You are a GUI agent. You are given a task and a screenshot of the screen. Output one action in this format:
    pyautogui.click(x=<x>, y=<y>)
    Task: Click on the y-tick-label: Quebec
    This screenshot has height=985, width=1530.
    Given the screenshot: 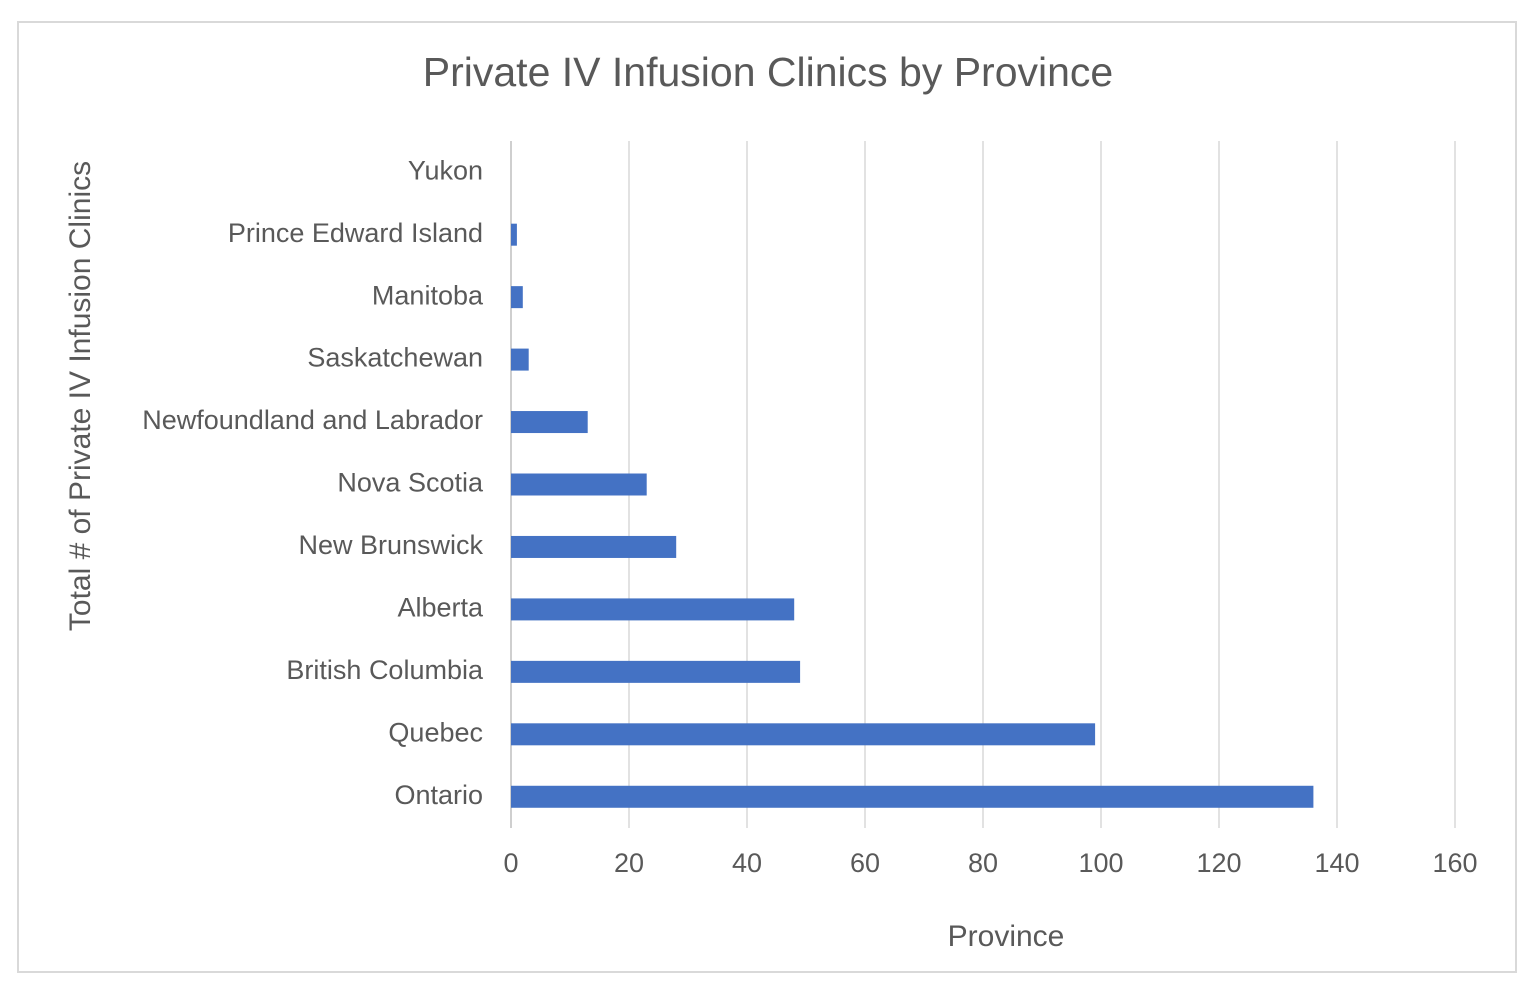 What is the action you would take?
    pyautogui.click(x=435, y=732)
    